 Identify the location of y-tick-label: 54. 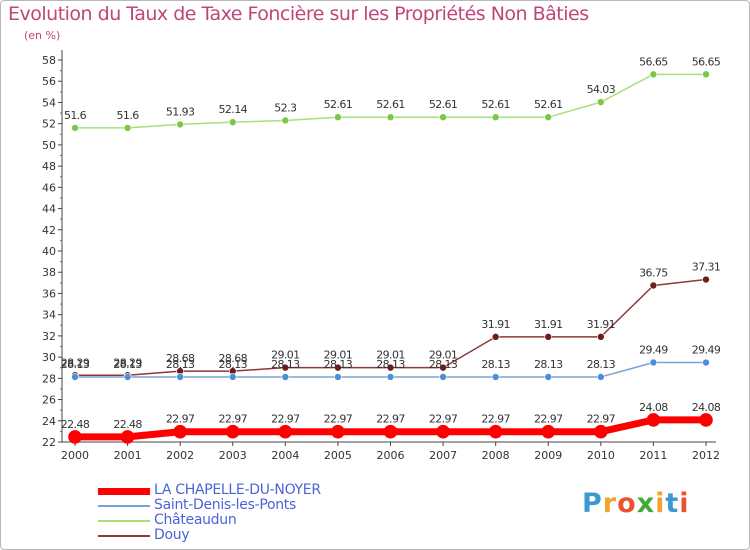
(49, 102).